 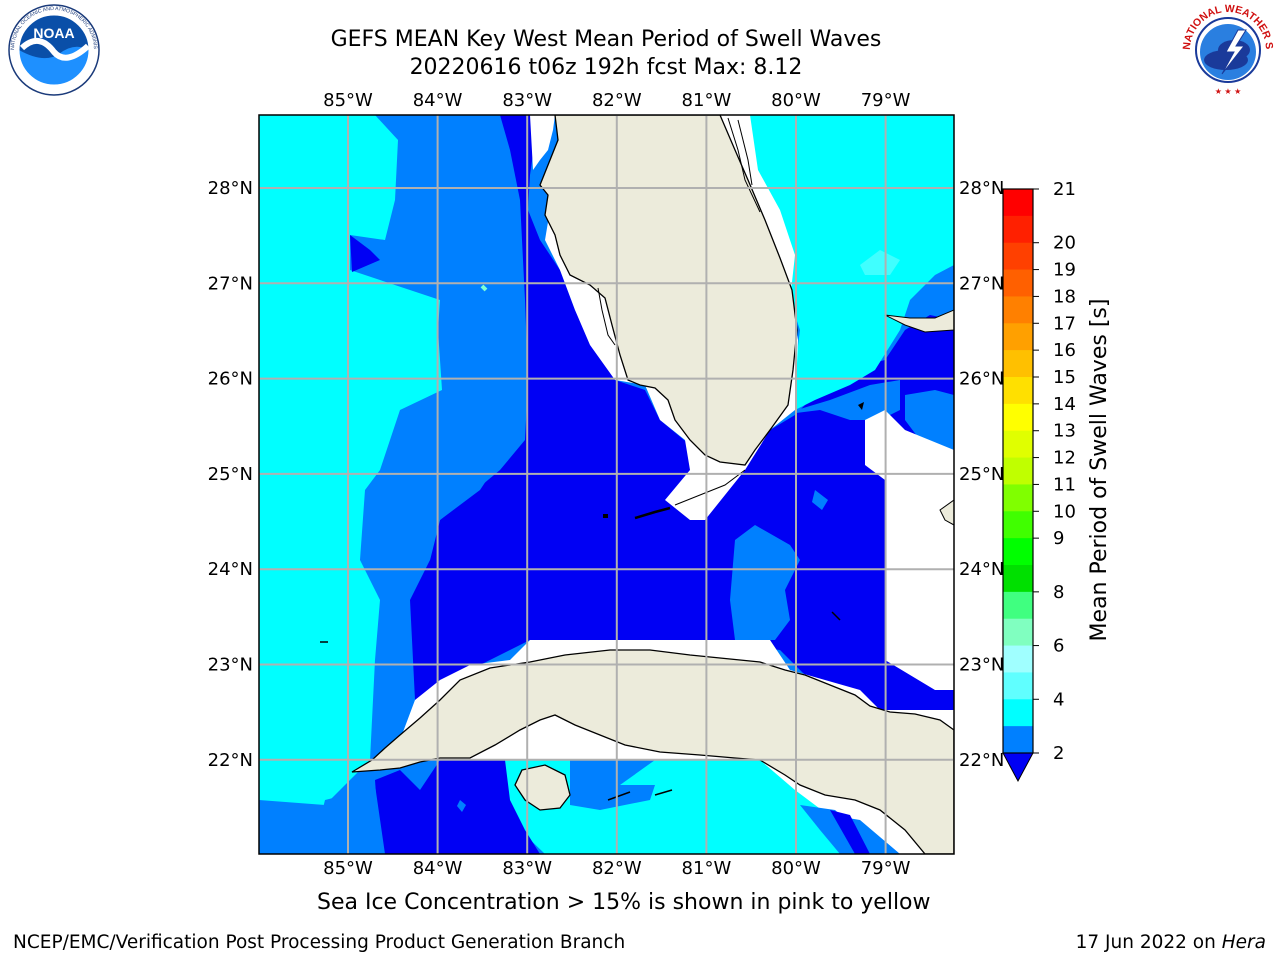 What do you see at coordinates (1058, 538) in the screenshot?
I see `colorbar-tick-label: 9` at bounding box center [1058, 538].